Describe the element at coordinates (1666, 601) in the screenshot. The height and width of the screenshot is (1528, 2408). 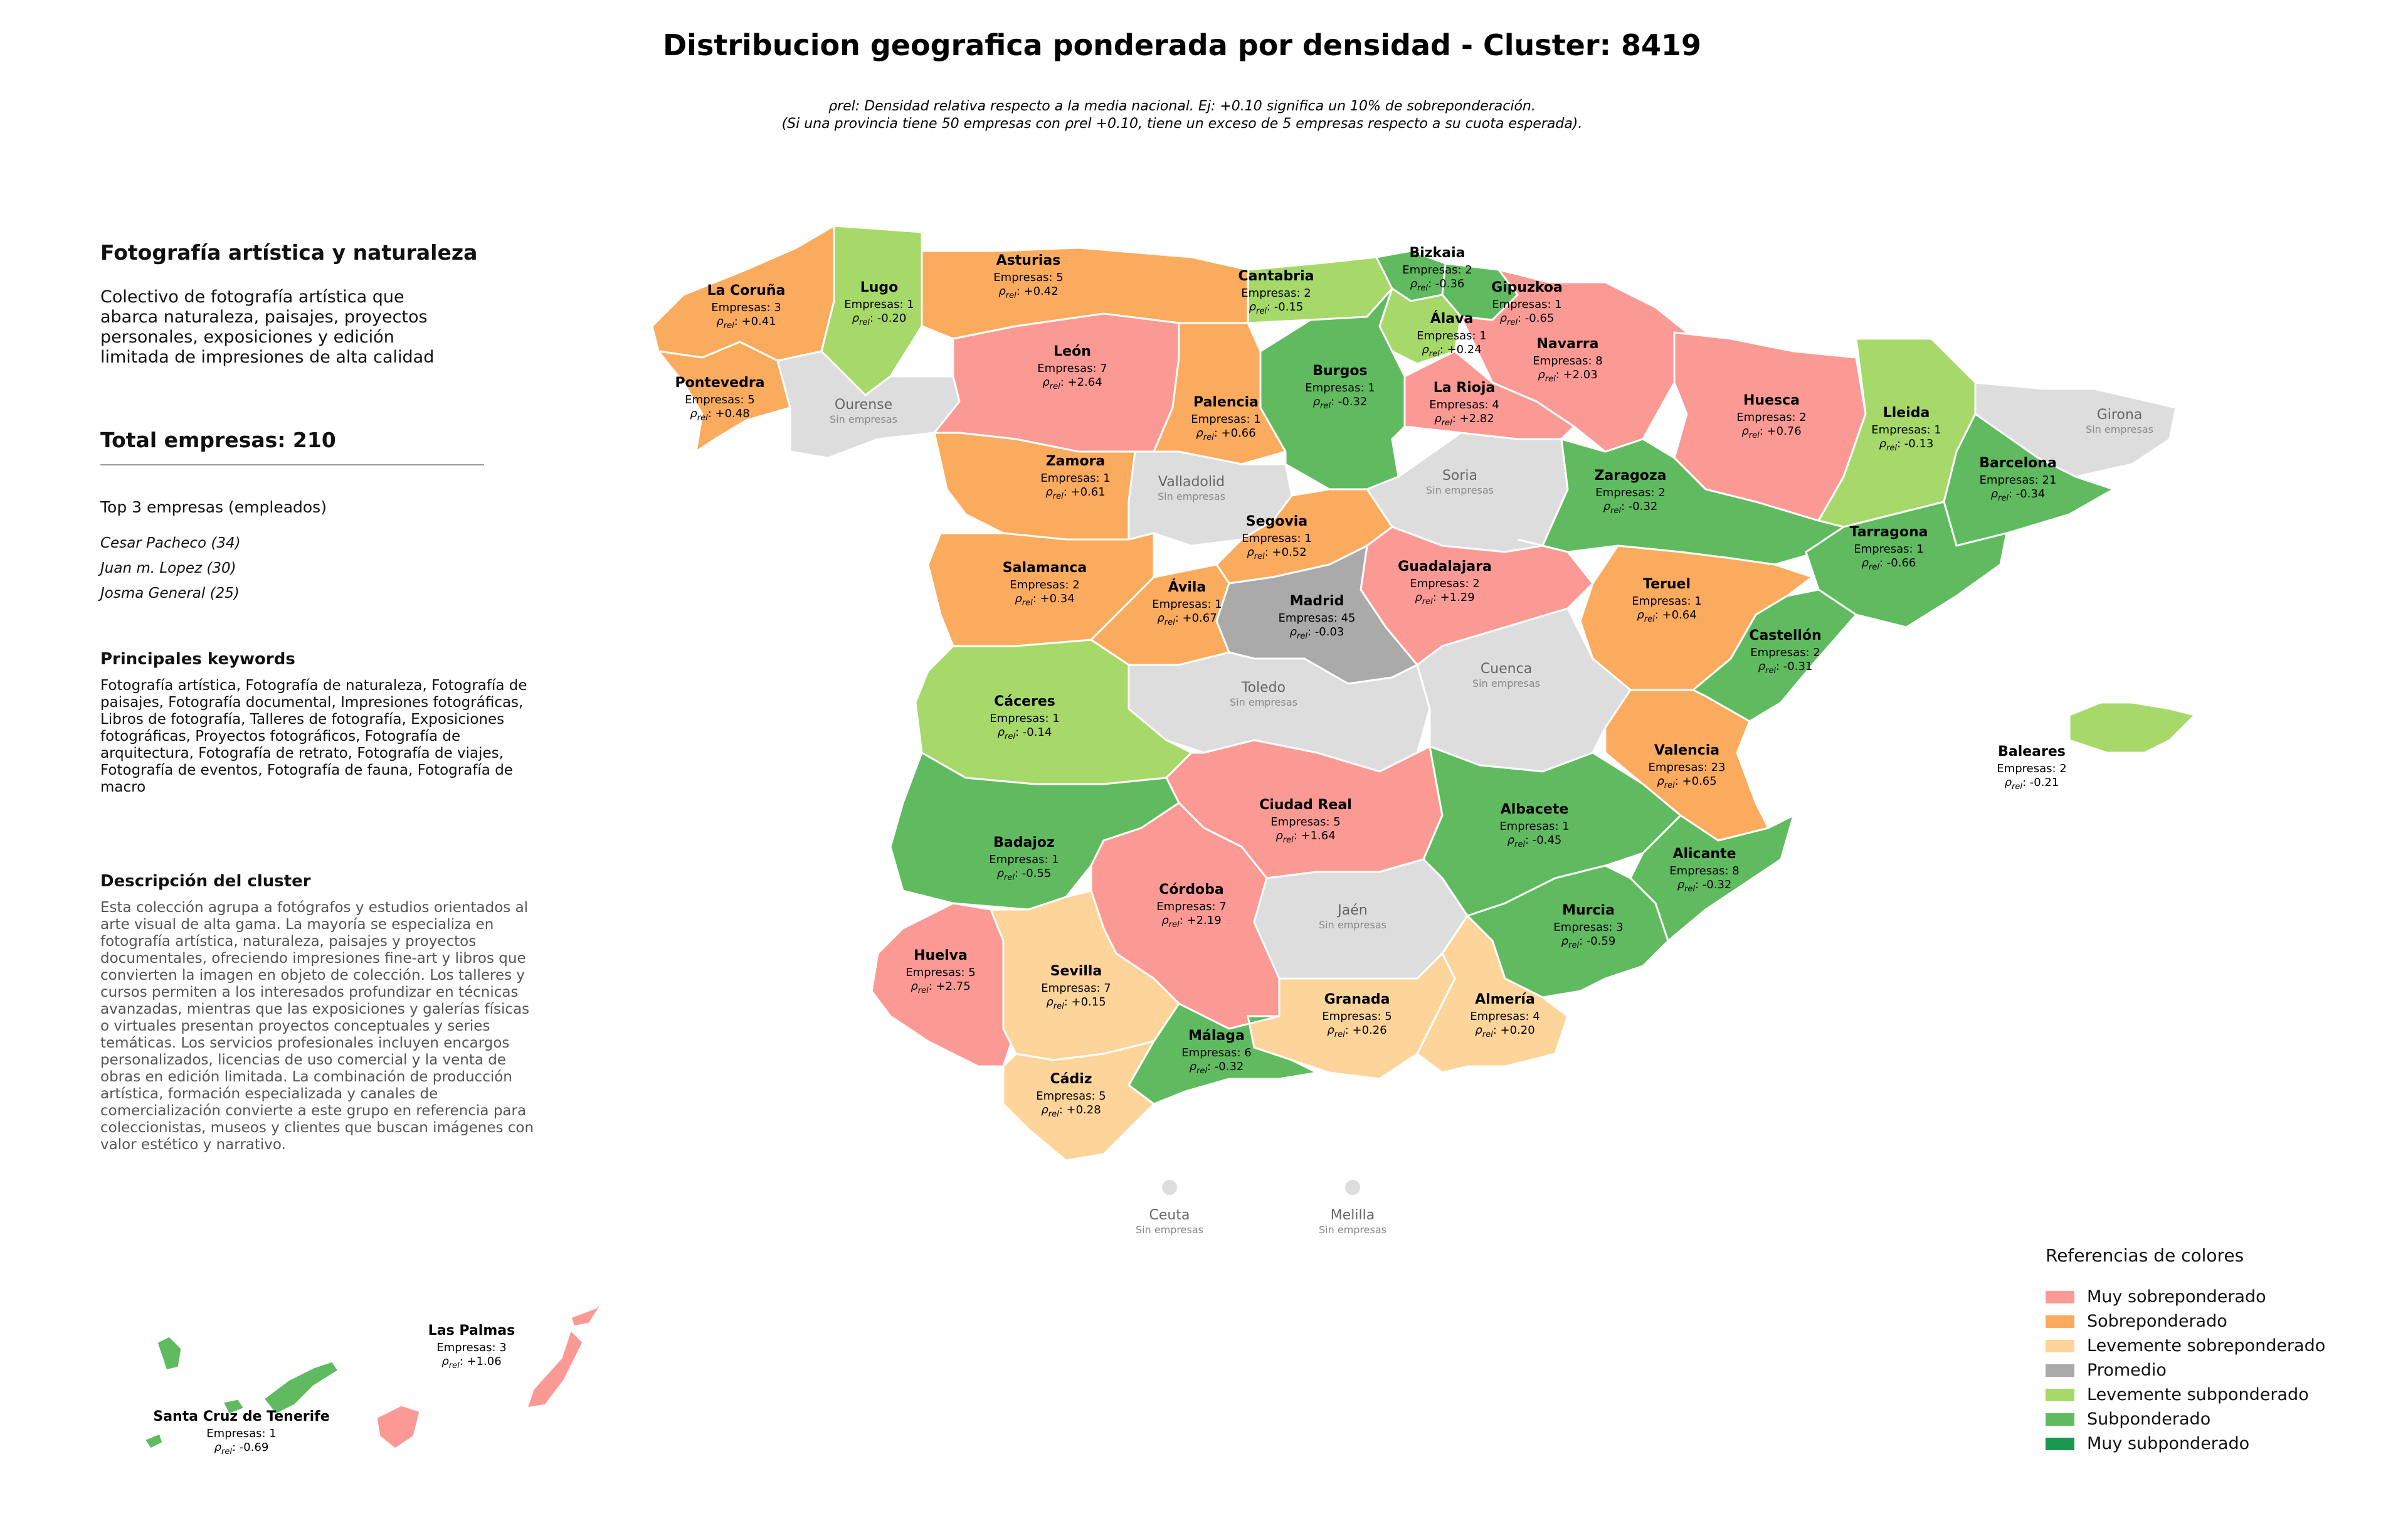
I see `province-companies-teruel: Empresas: 1` at that location.